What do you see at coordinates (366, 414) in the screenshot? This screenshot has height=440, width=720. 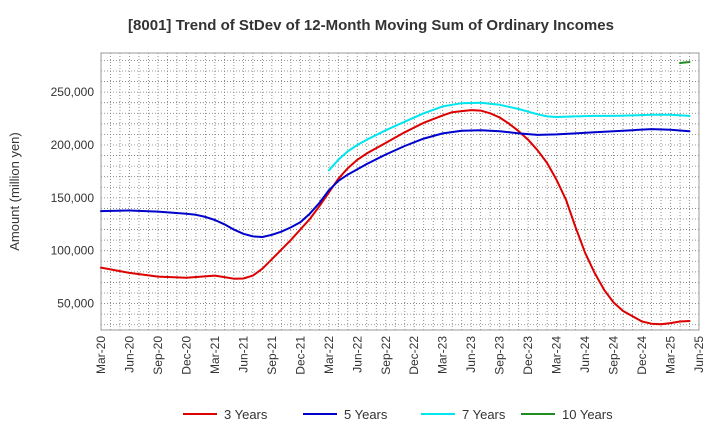 I see `legend-label: 5 Years` at bounding box center [366, 414].